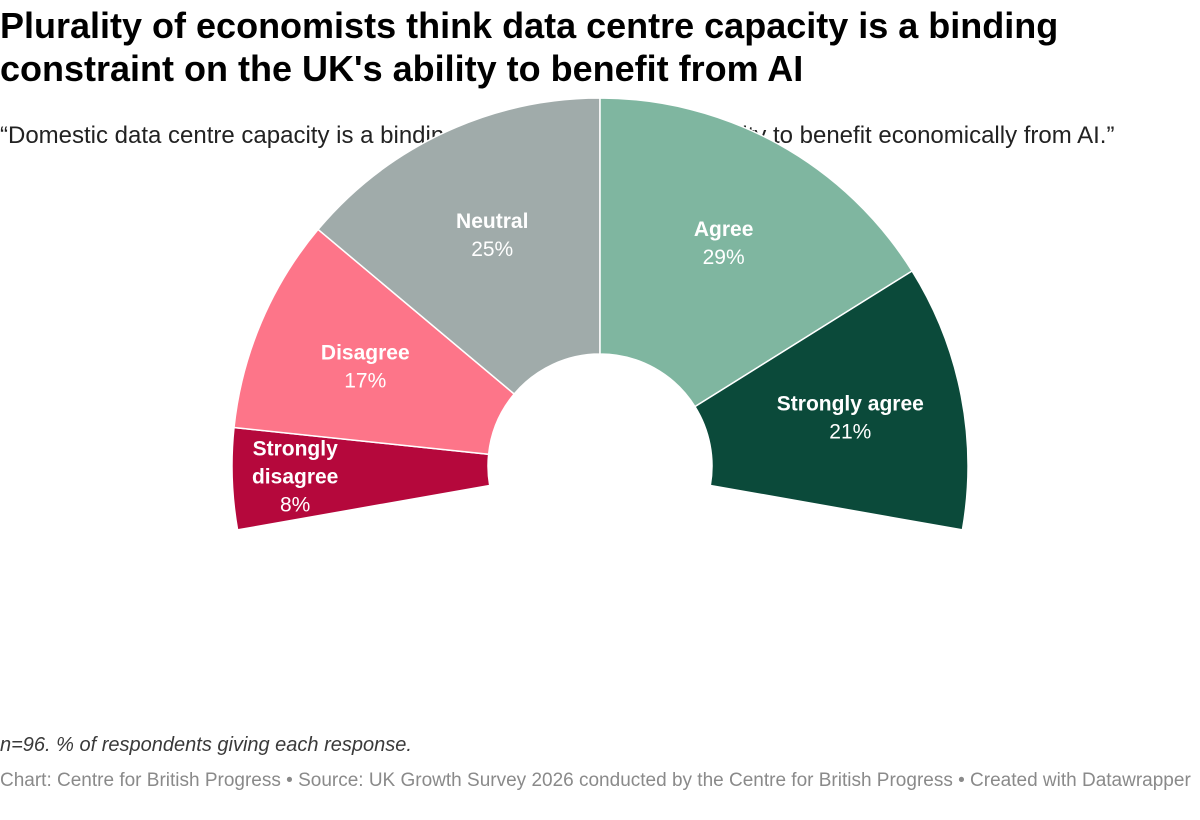  What do you see at coordinates (724, 257) in the screenshot?
I see `slice-value-label: 29%` at bounding box center [724, 257].